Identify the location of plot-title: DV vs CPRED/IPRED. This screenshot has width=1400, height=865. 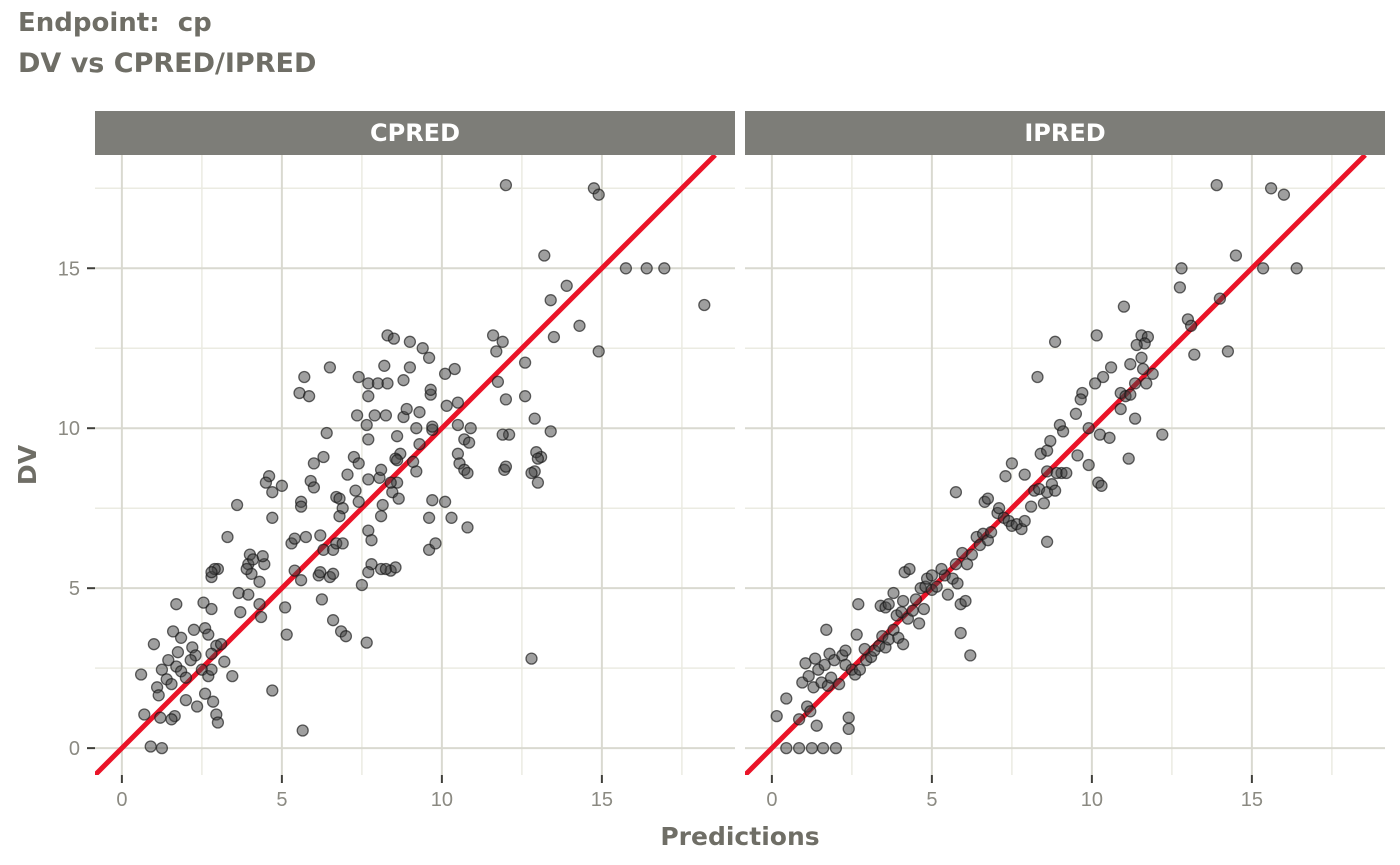
(167, 63).